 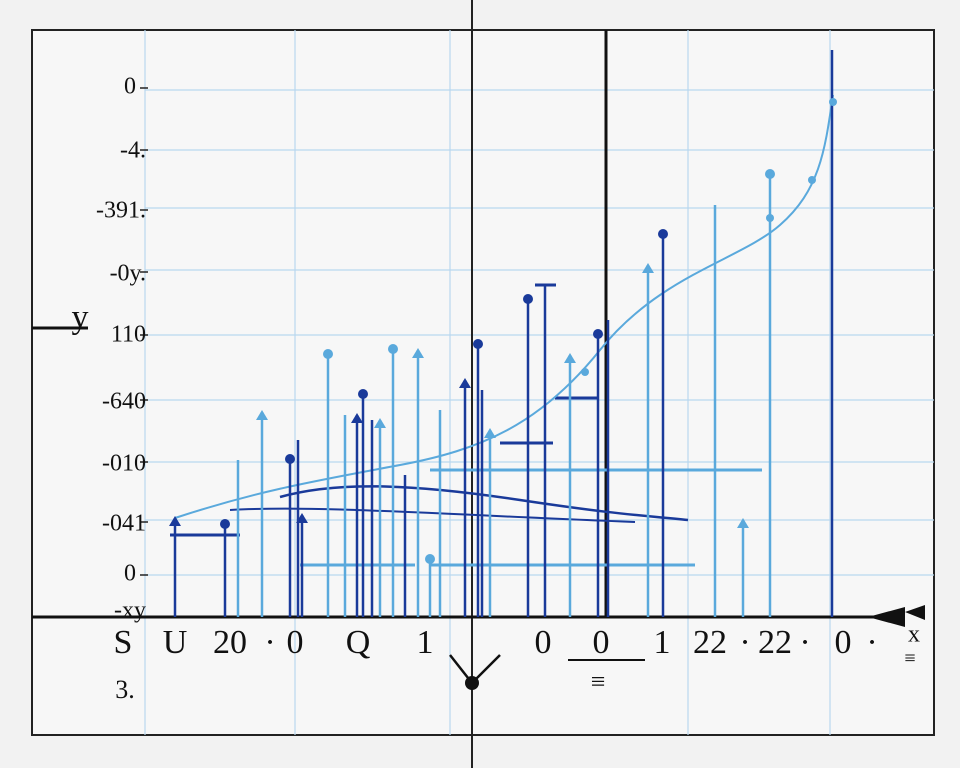 I want to click on x-tick-label: U, so click(x=175, y=642).